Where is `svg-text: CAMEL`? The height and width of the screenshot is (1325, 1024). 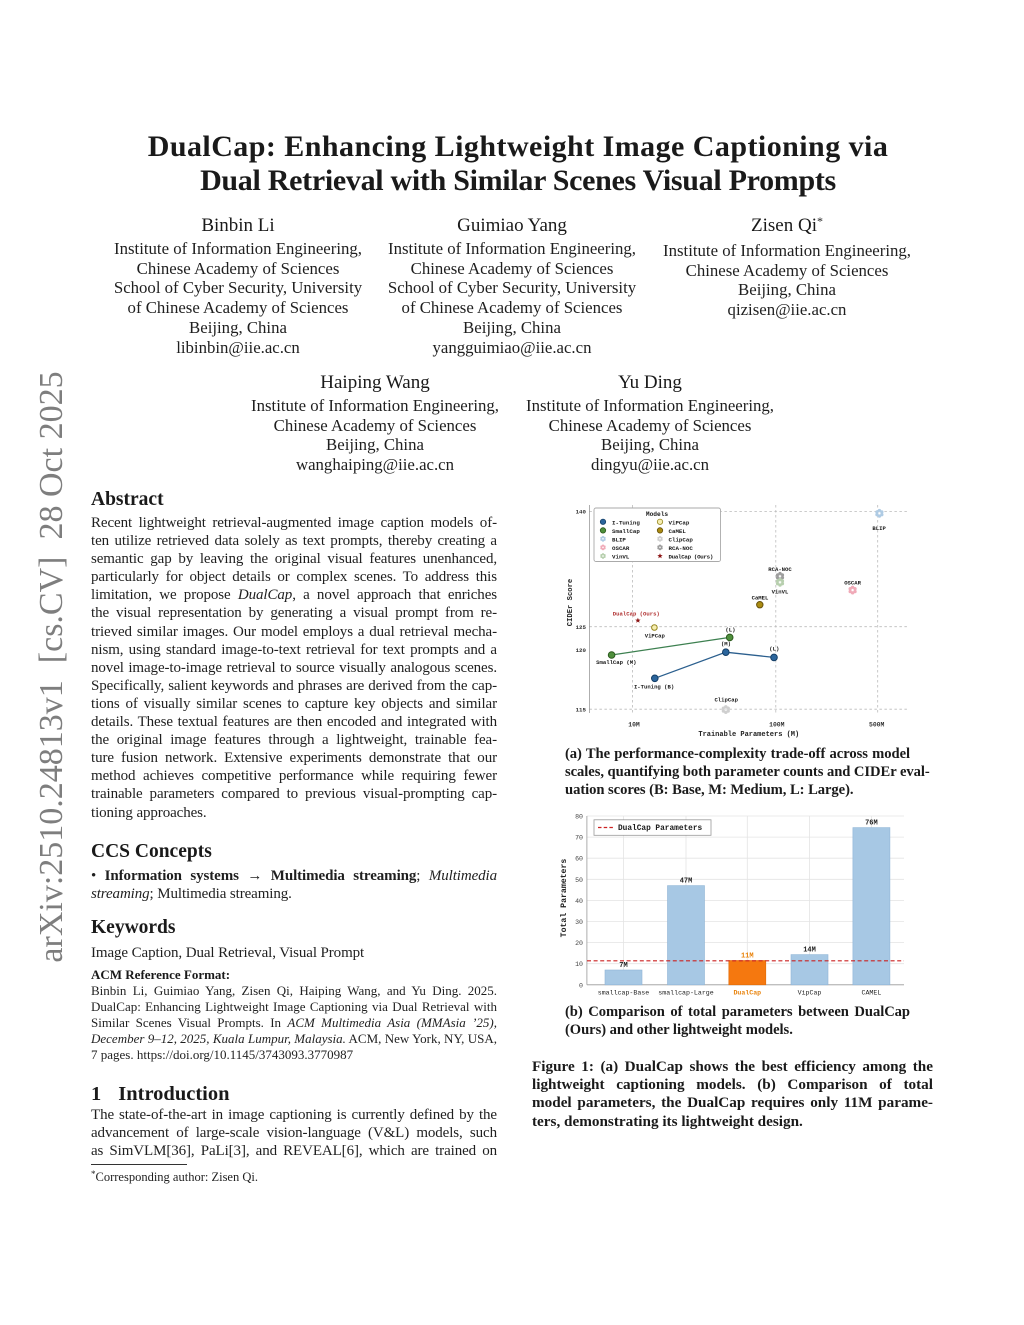 svg-text: CAMEL is located at coordinates (872, 993).